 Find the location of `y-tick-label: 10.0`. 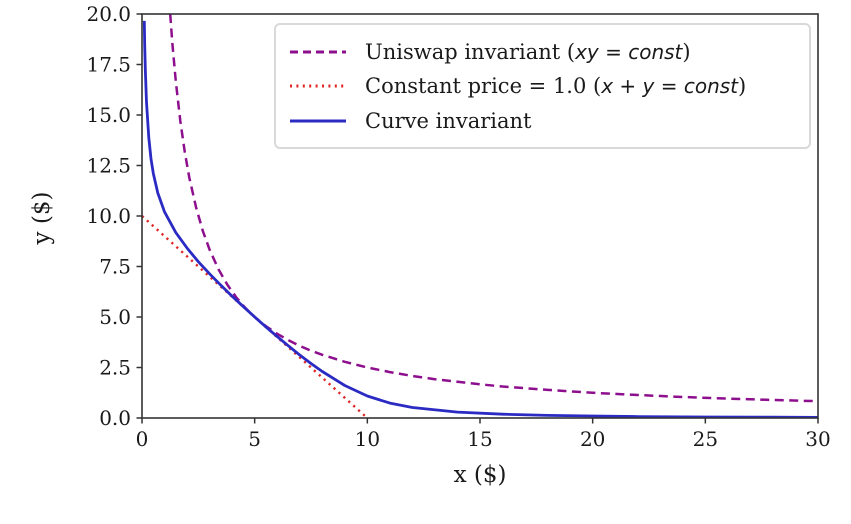

y-tick-label: 10.0 is located at coordinates (108, 216).